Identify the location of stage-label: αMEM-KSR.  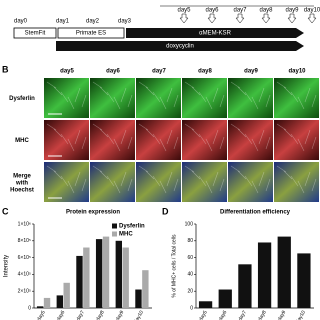
(215, 34).